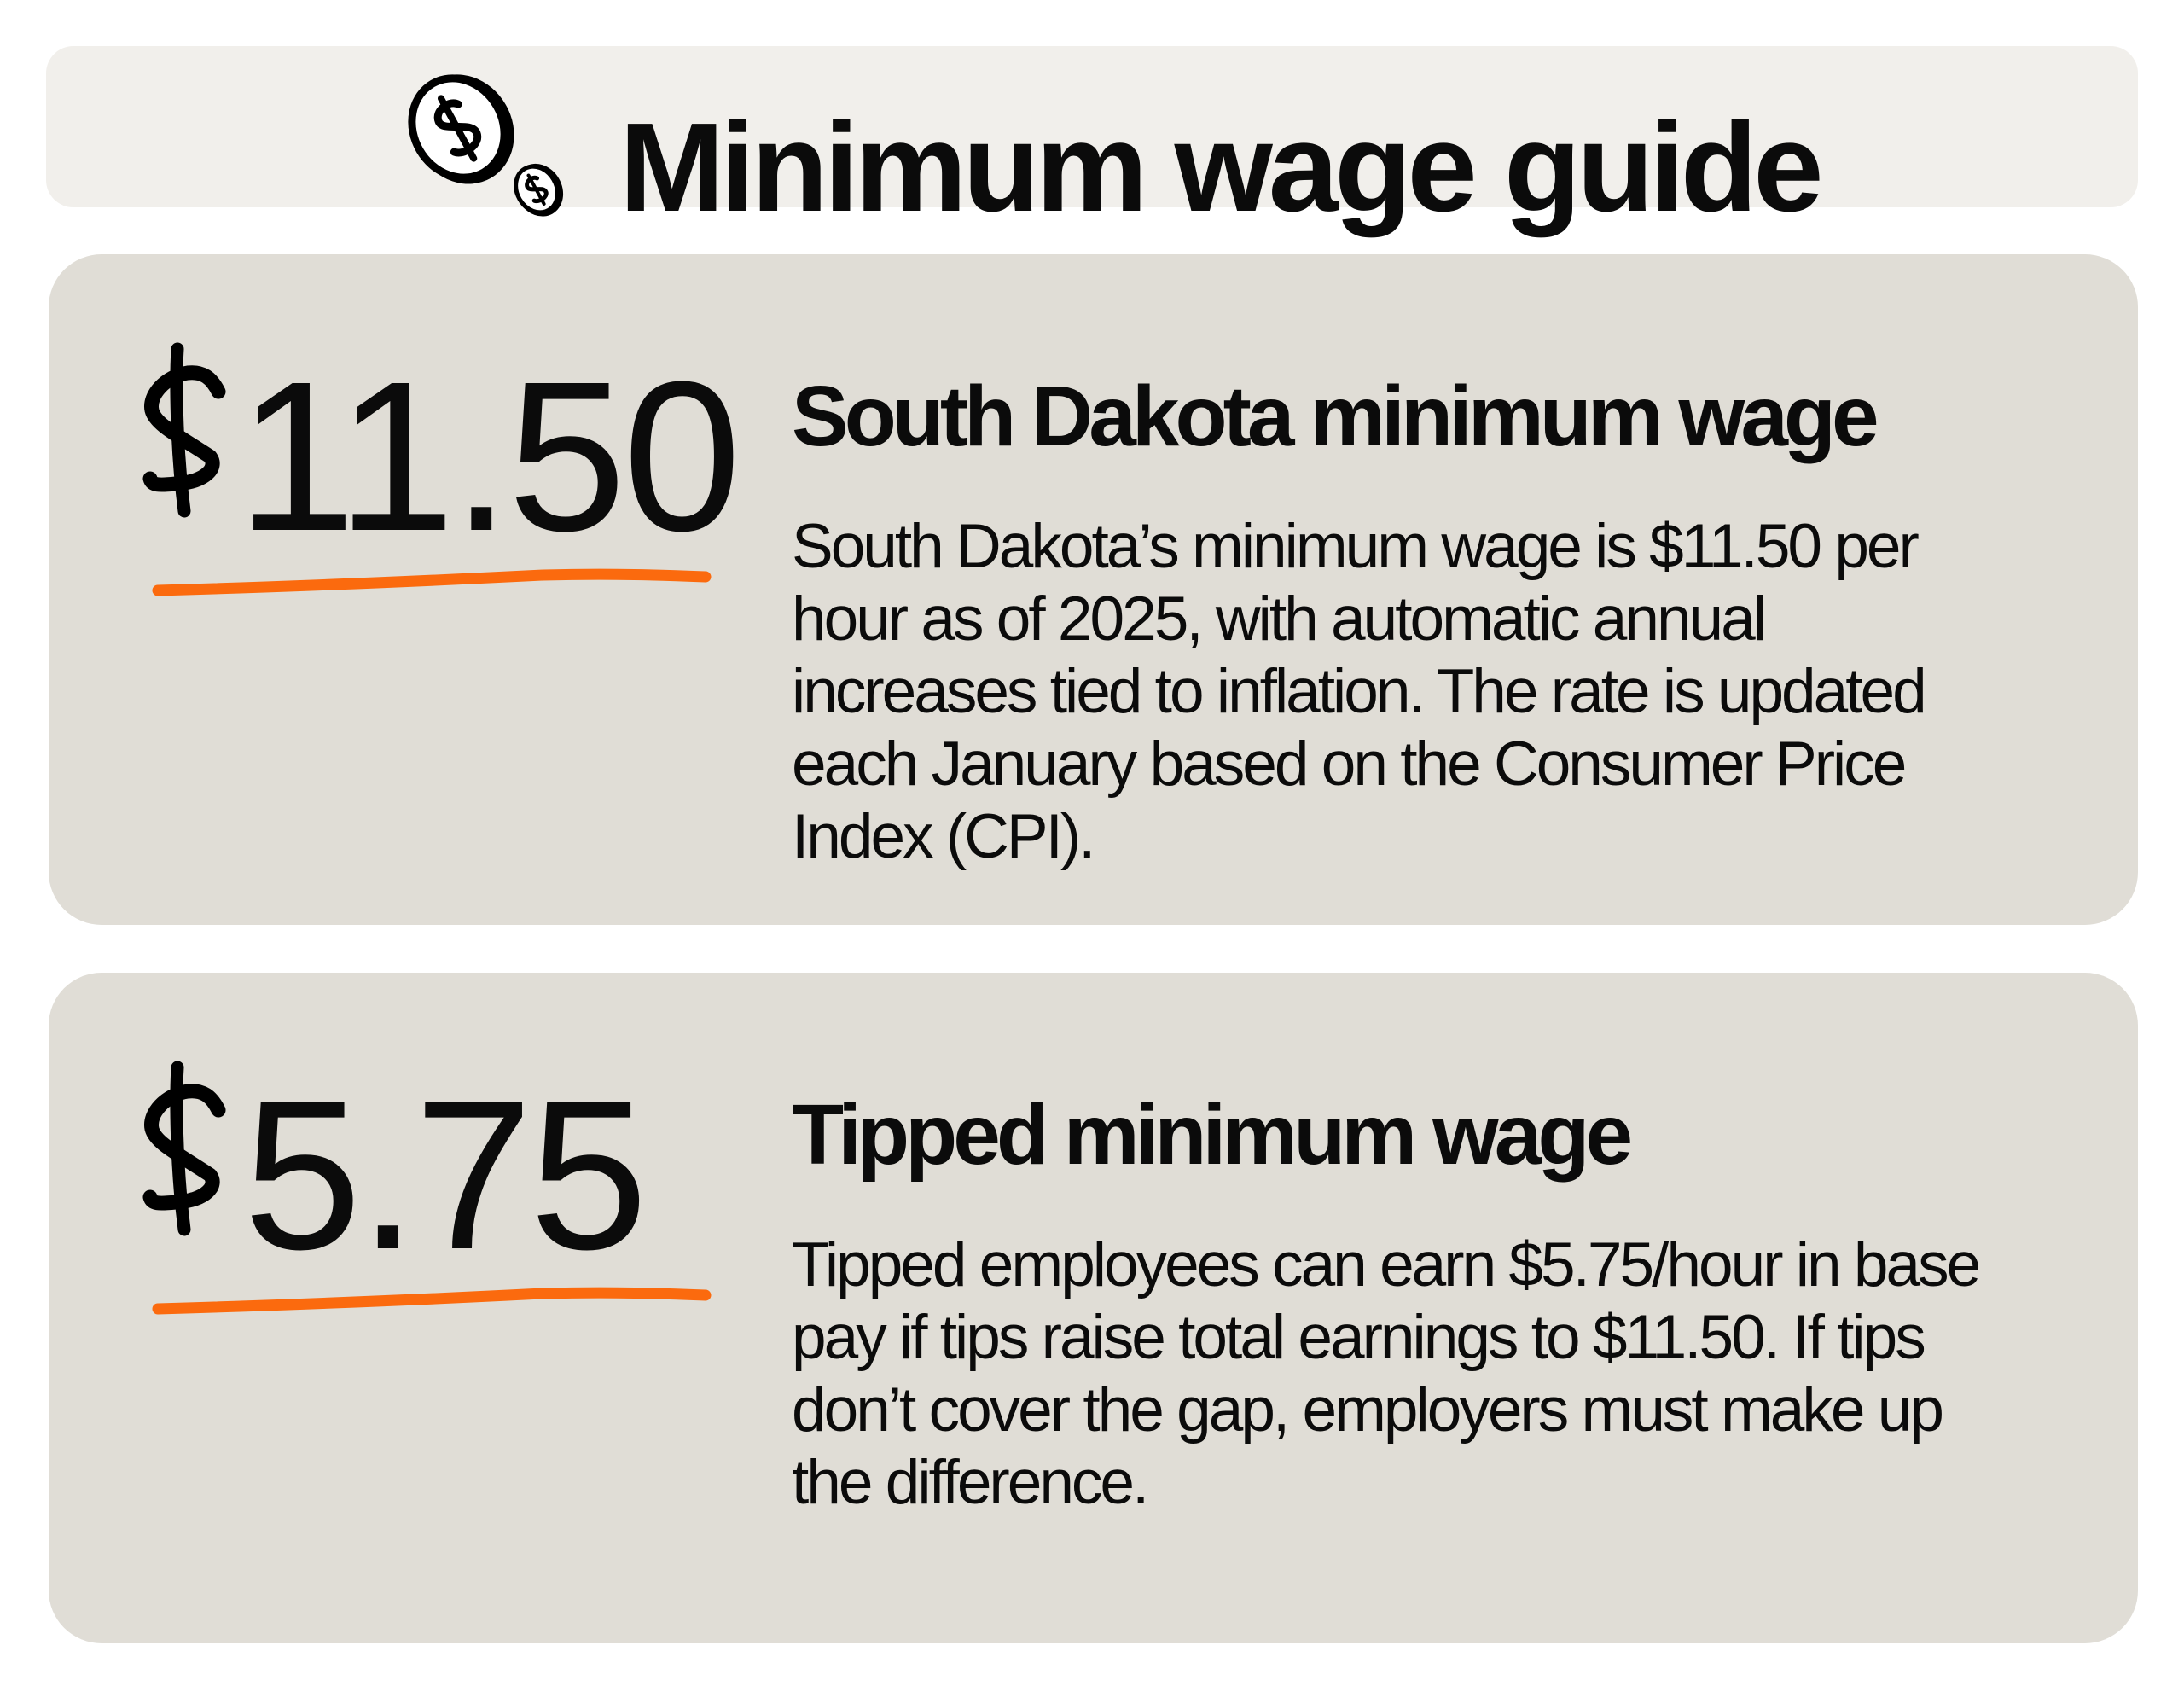  I want to click on header-bar: Minimum wage guide, so click(1092, 142).